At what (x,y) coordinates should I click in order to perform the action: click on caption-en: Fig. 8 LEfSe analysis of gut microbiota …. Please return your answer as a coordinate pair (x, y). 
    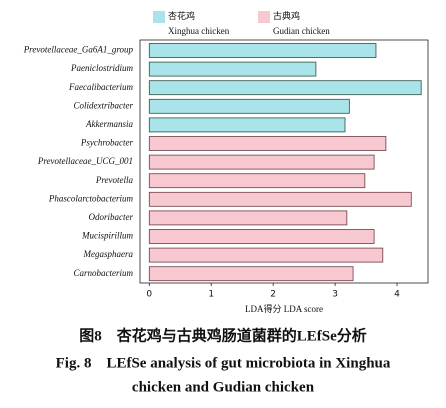
    Looking at the image, I should click on (223, 363).